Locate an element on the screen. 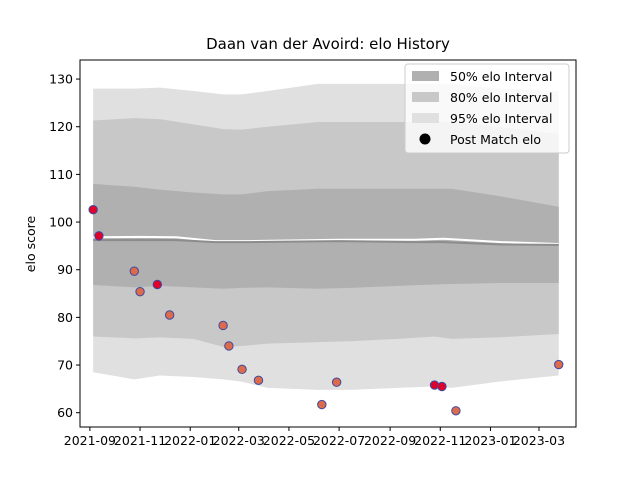  legend-box is located at coordinates (487, 108).